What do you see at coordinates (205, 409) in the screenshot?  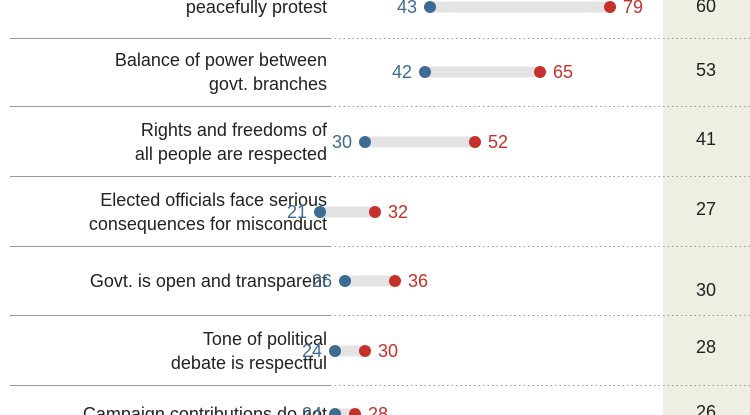 I see `row-label: Campaign contributions do not` at bounding box center [205, 409].